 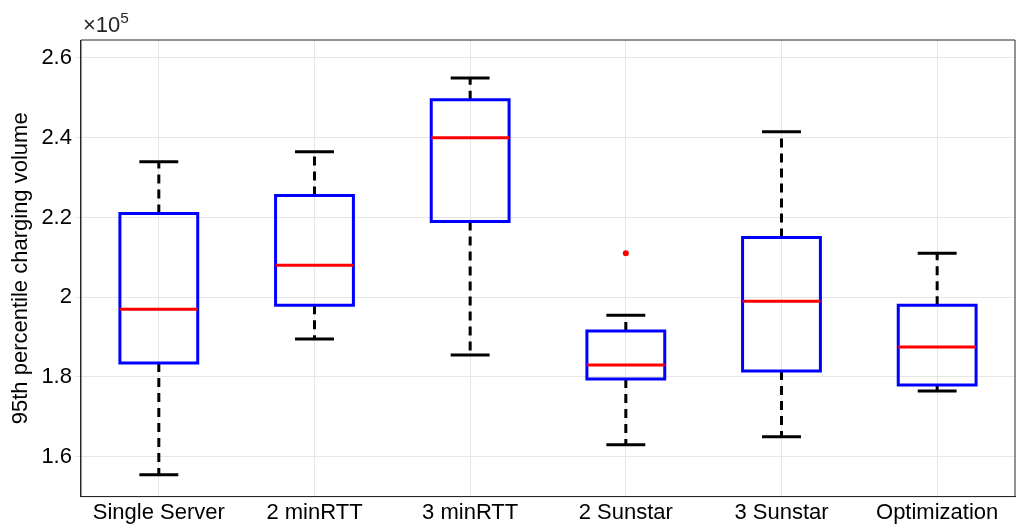 What do you see at coordinates (56, 376) in the screenshot?
I see `y-tick-label: 1.8` at bounding box center [56, 376].